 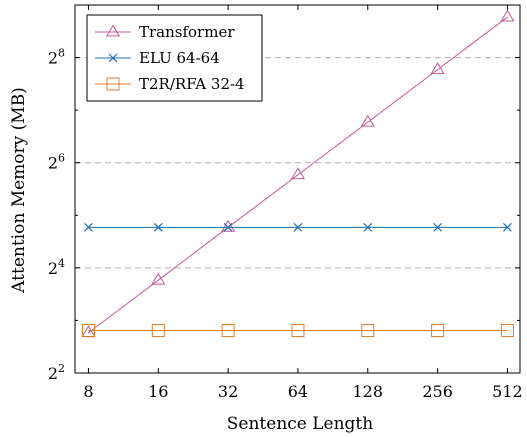 What do you see at coordinates (298, 391) in the screenshot?
I see `x-tick-label: 64` at bounding box center [298, 391].